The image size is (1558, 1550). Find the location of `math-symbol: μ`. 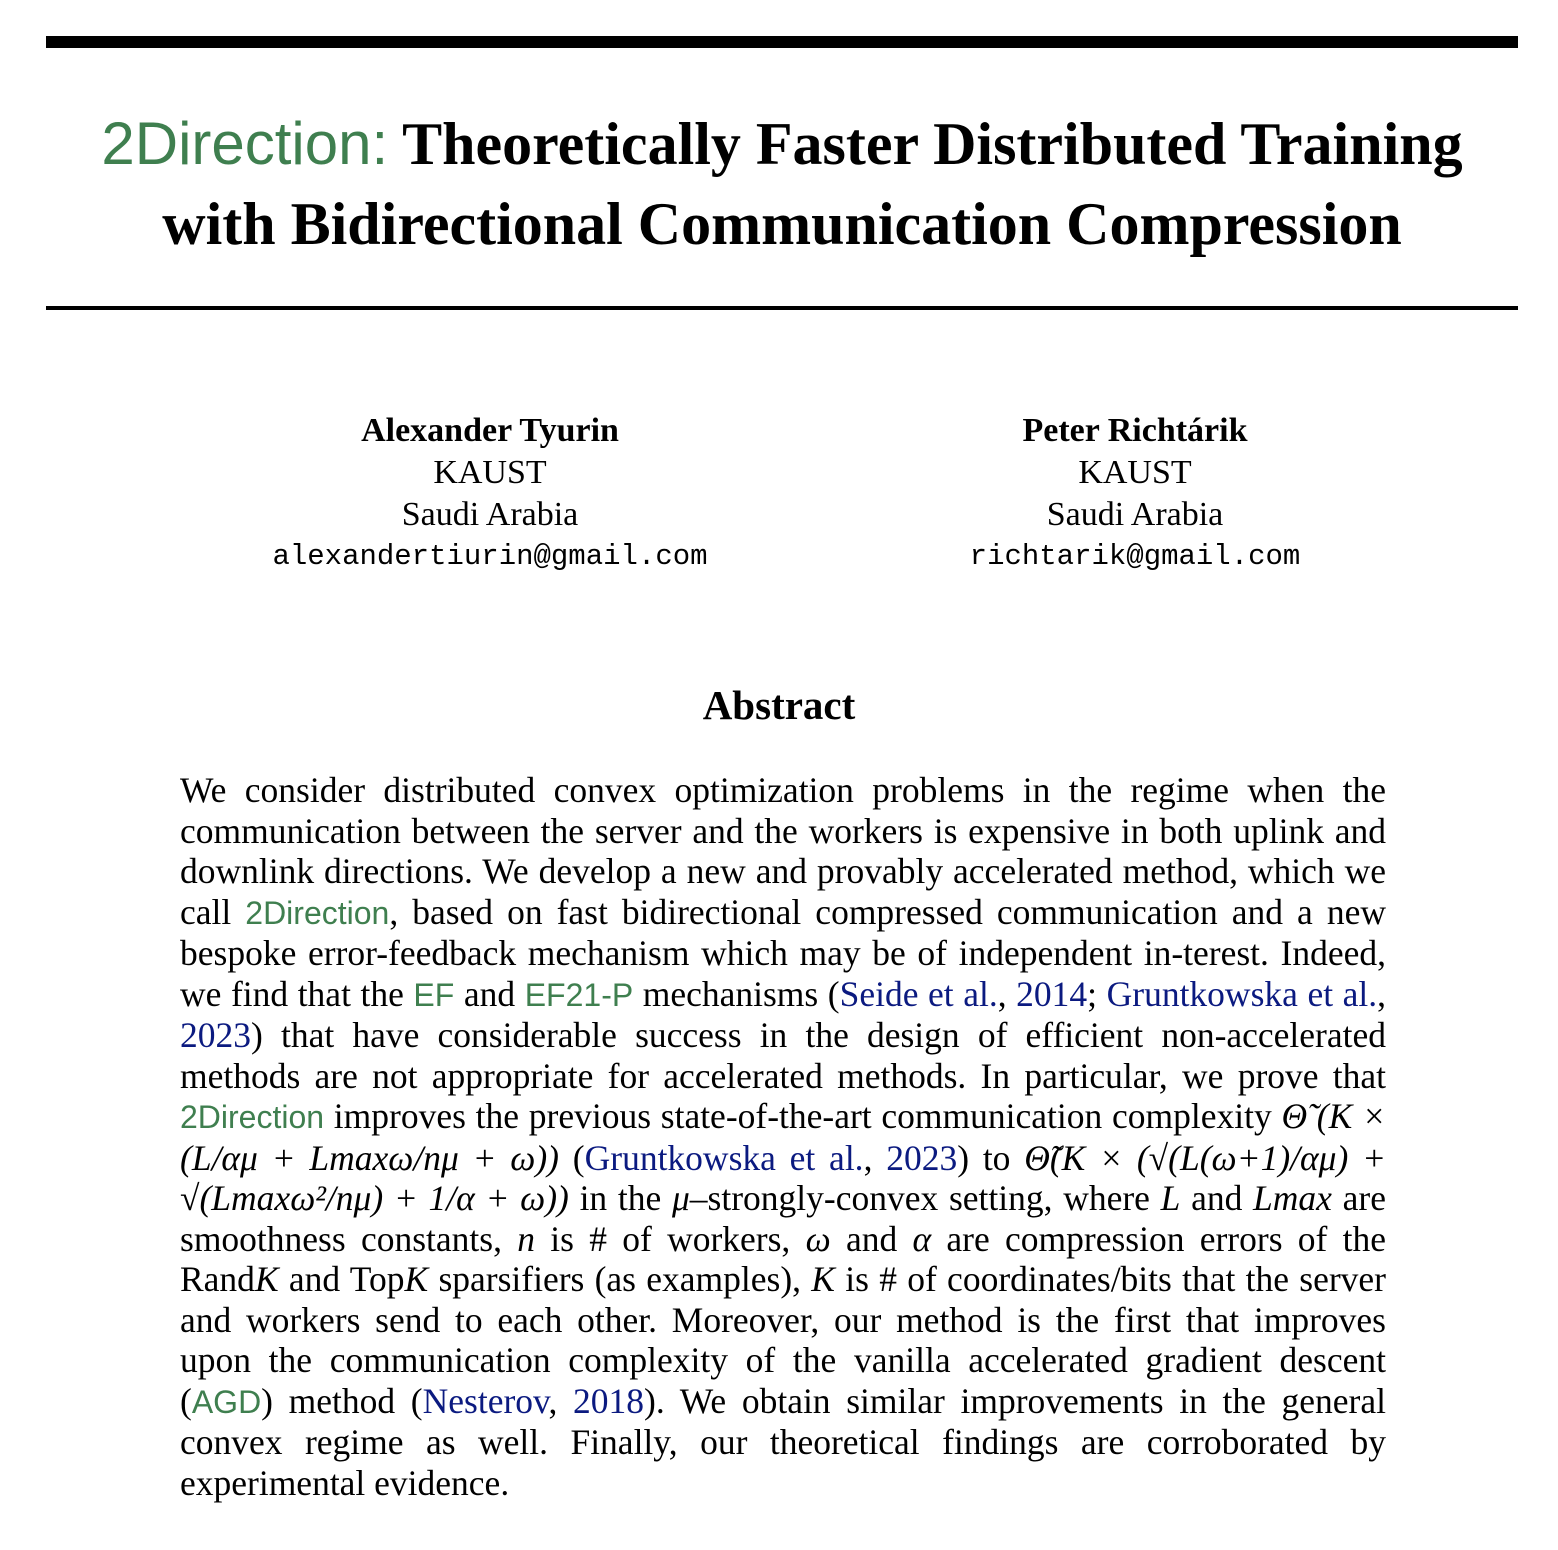

math-symbol: μ is located at coordinates (680, 1198).